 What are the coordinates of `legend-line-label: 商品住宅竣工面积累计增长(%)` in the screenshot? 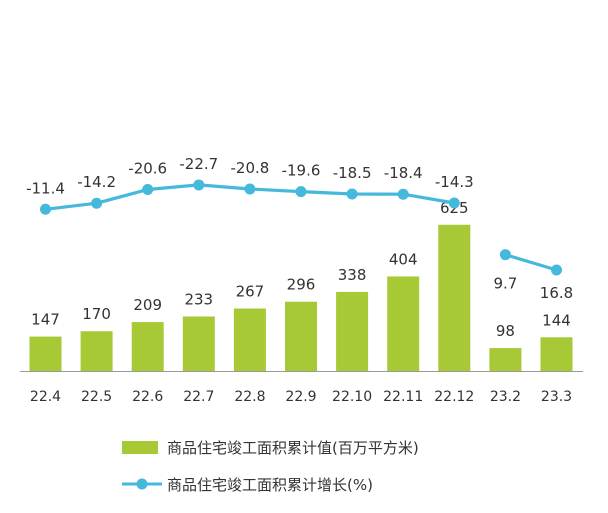 It's located at (270, 485).